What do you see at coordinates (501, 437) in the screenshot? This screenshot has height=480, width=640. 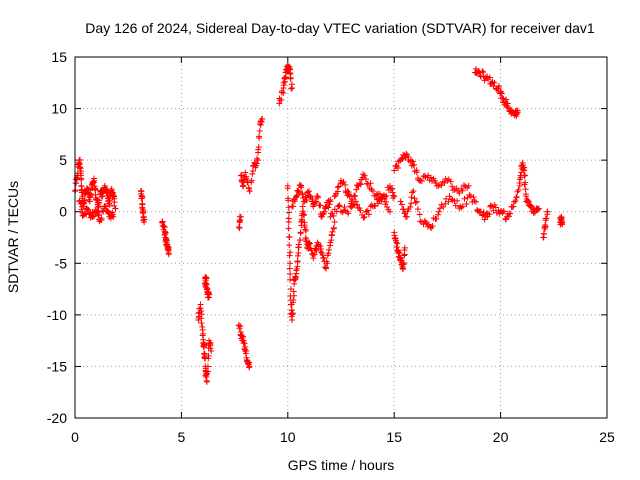 I see `x-tick-label: 20` at bounding box center [501, 437].